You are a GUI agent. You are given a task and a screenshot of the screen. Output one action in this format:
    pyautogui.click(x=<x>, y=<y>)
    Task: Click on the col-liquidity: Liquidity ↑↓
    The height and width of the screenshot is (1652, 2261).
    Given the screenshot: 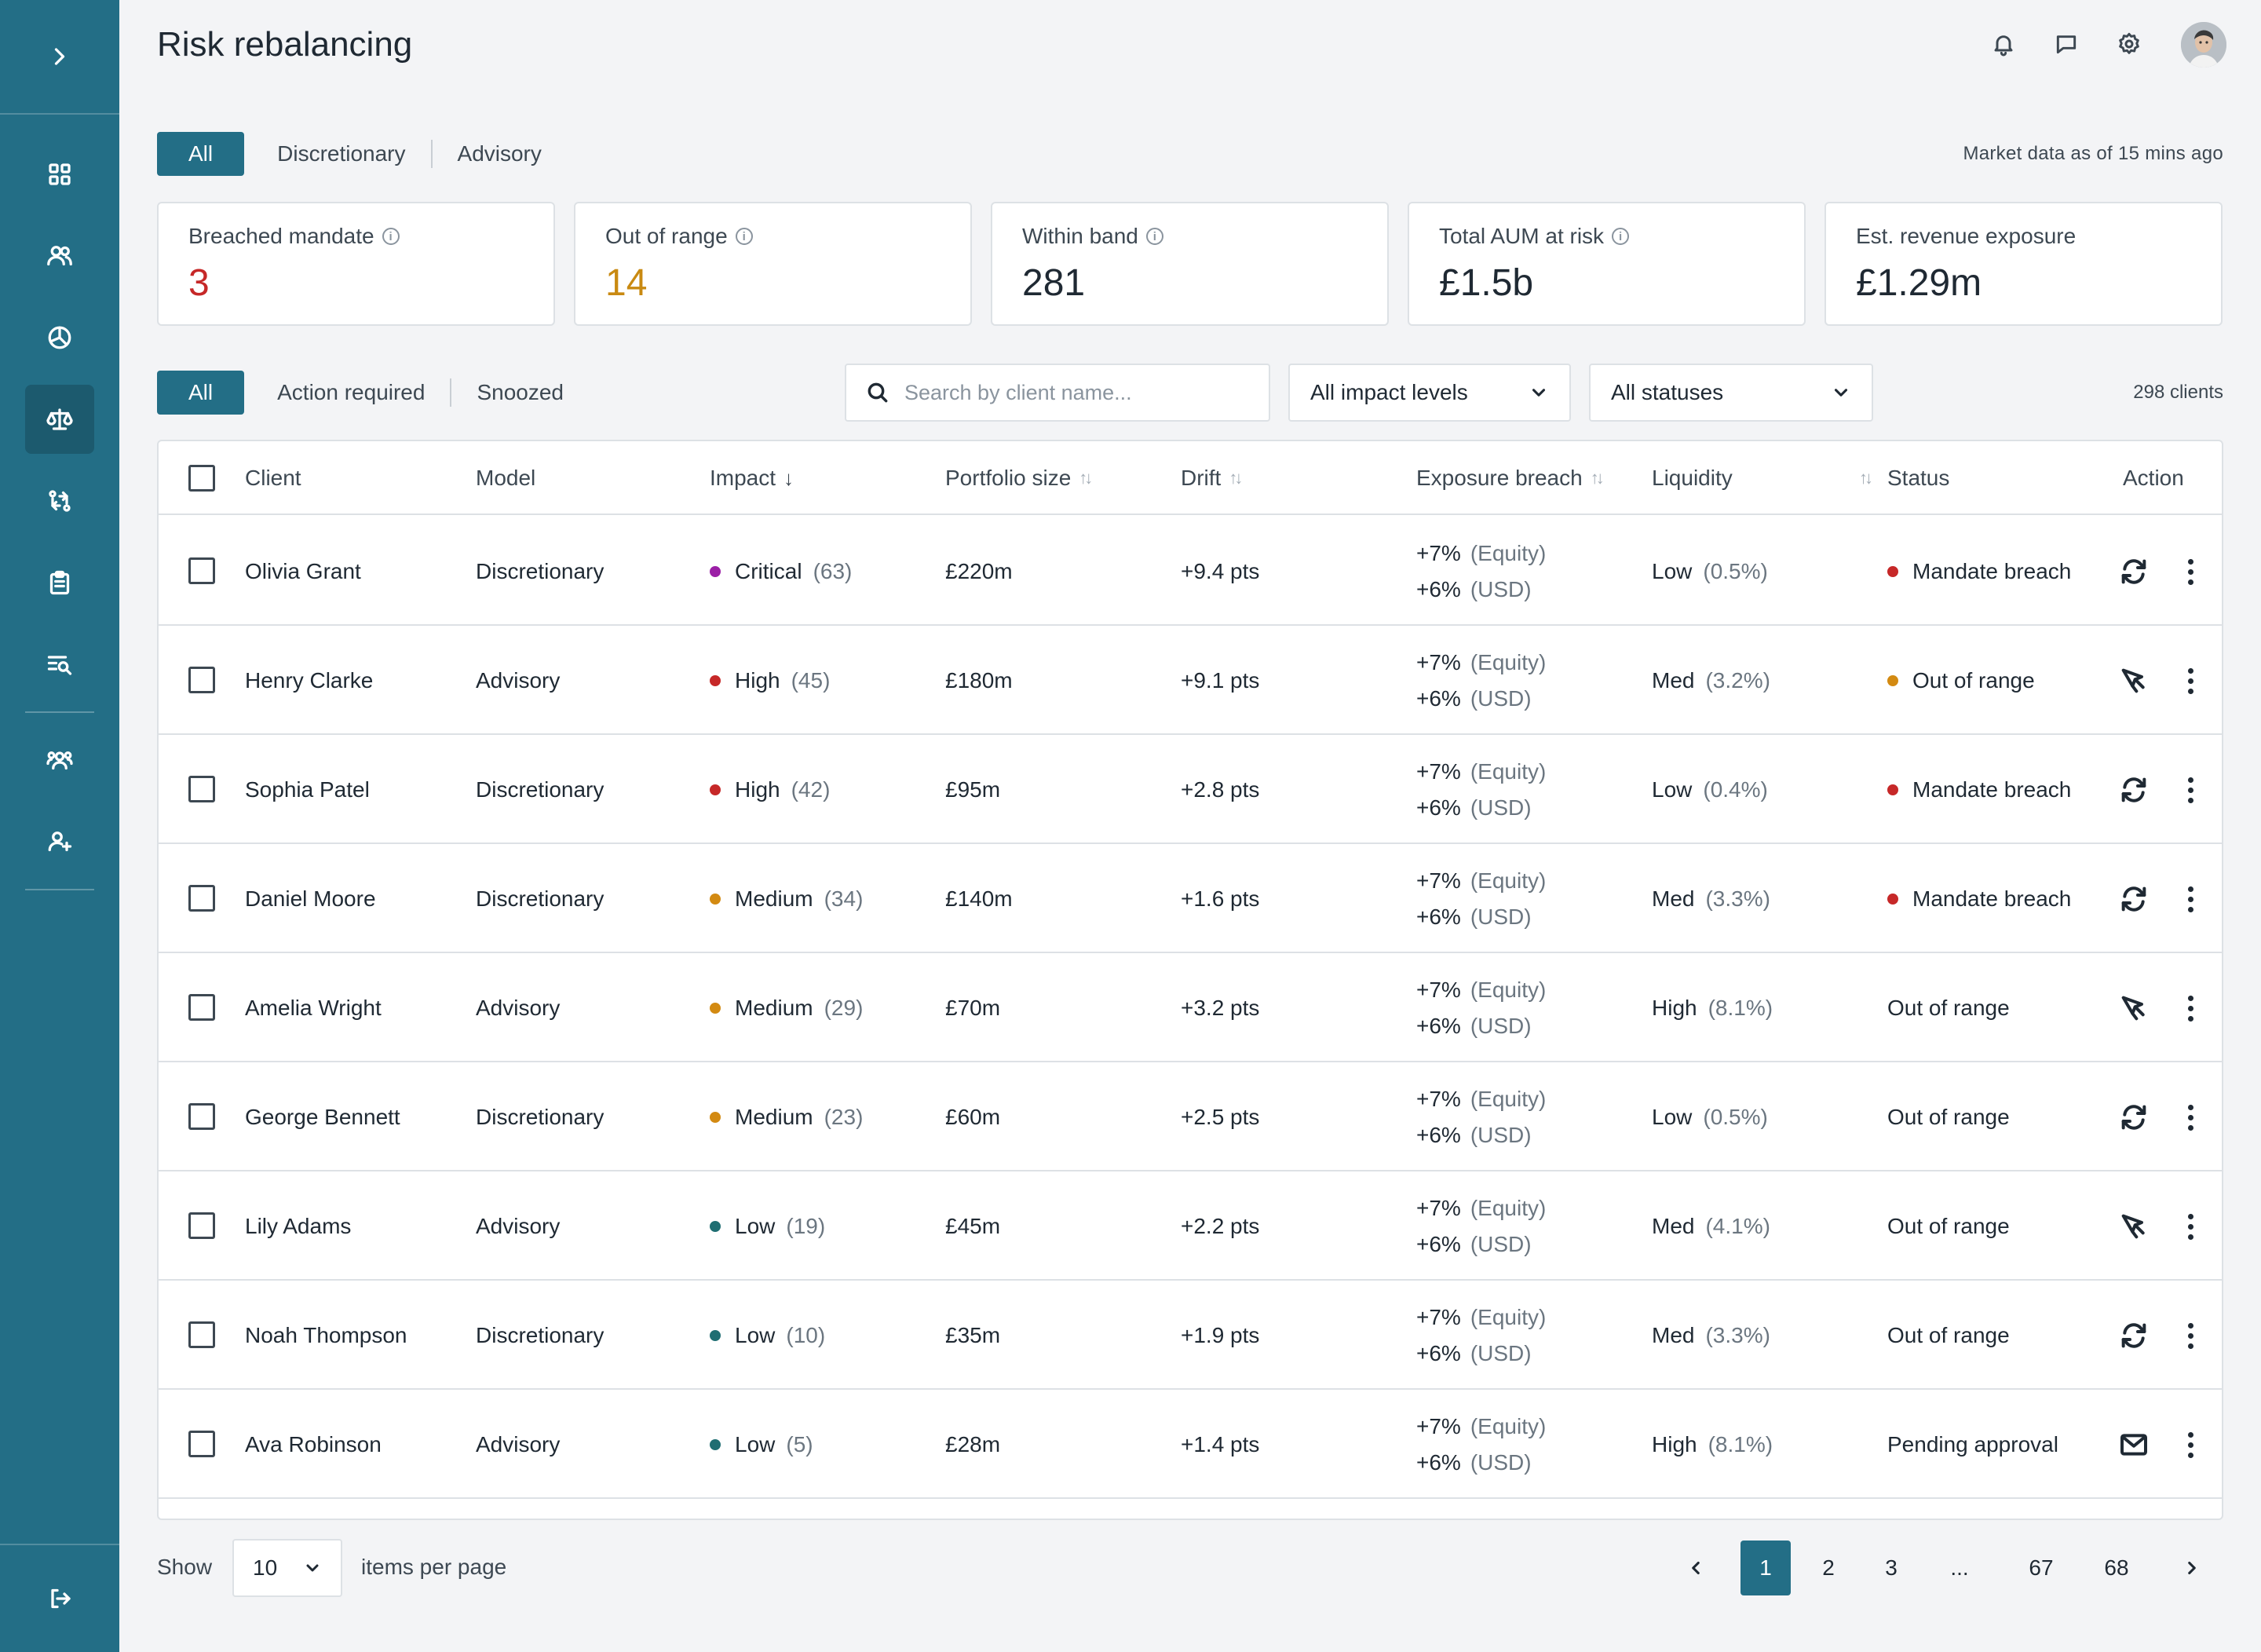 What is the action you would take?
    pyautogui.click(x=1762, y=478)
    